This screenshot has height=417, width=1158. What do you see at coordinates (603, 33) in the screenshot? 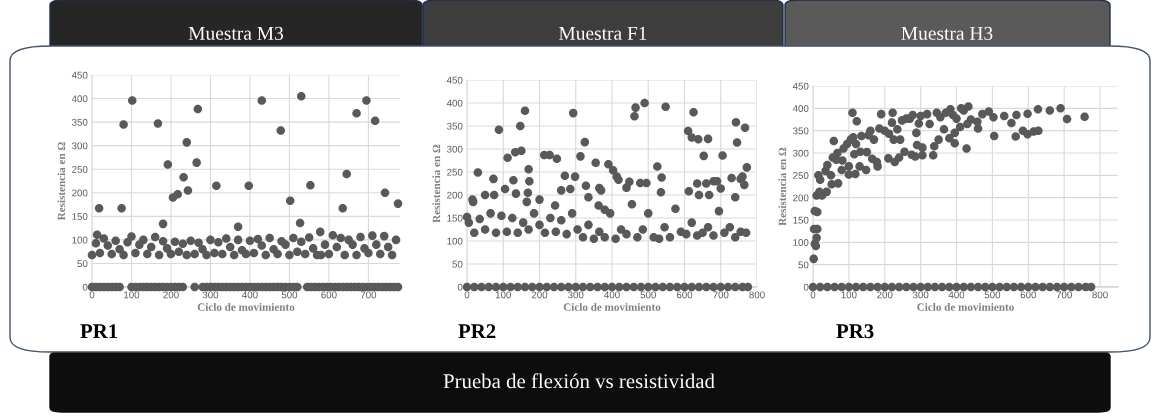
I see `chart-title: Muestra F1` at bounding box center [603, 33].